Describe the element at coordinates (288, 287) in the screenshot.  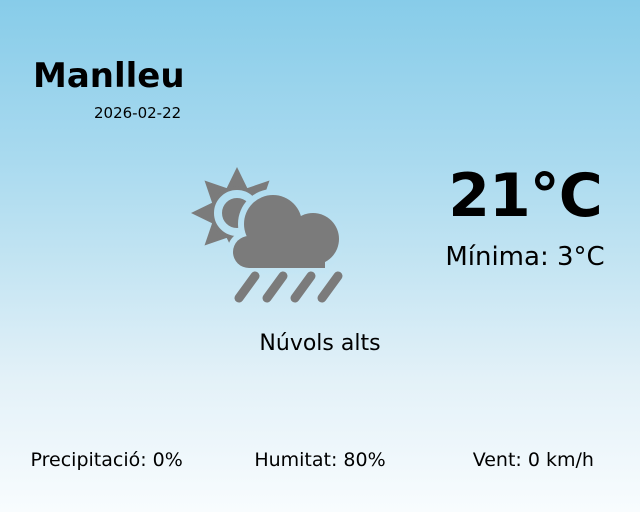
I see `rain-icon` at that location.